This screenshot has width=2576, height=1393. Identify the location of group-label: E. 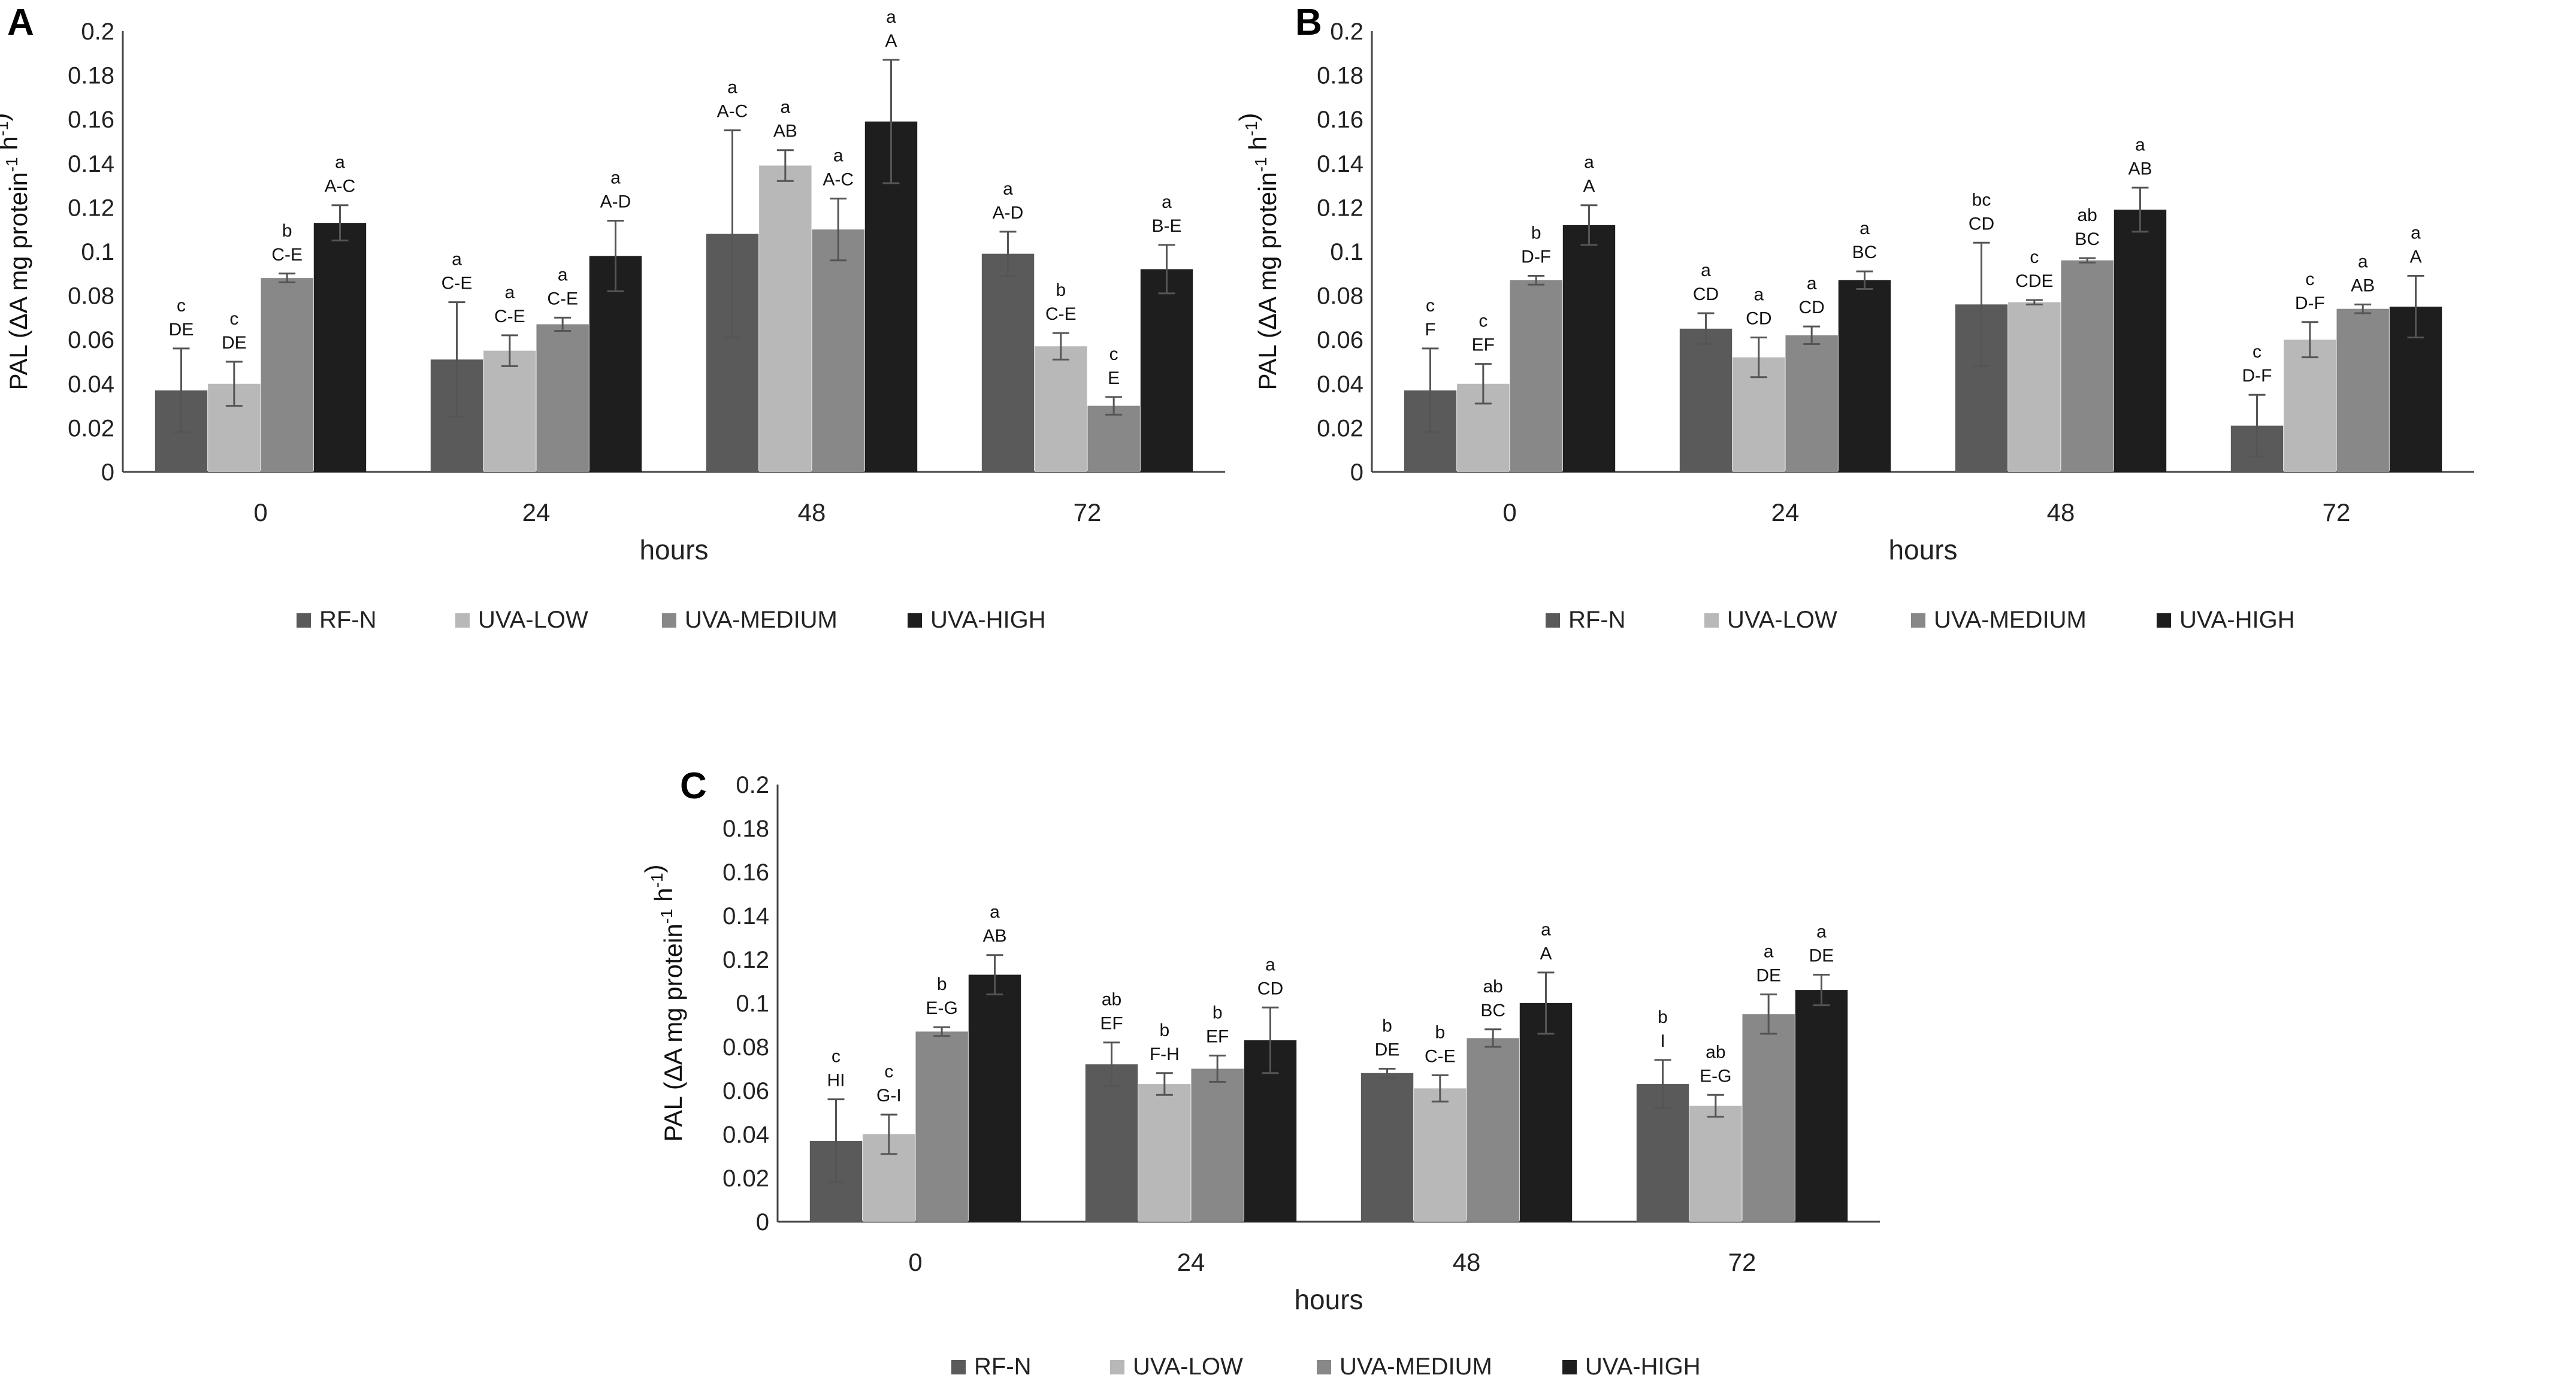
(1114, 378).